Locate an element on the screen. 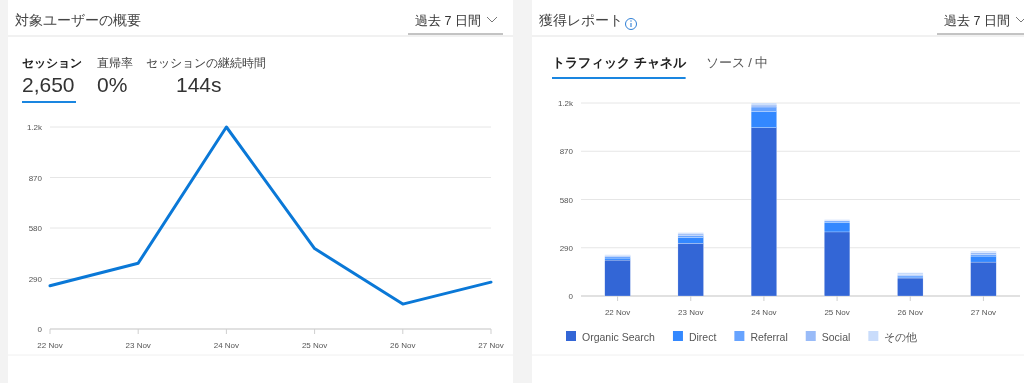 The height and width of the screenshot is (383, 1024). text: セッションの継続時間 is located at coordinates (206, 63).